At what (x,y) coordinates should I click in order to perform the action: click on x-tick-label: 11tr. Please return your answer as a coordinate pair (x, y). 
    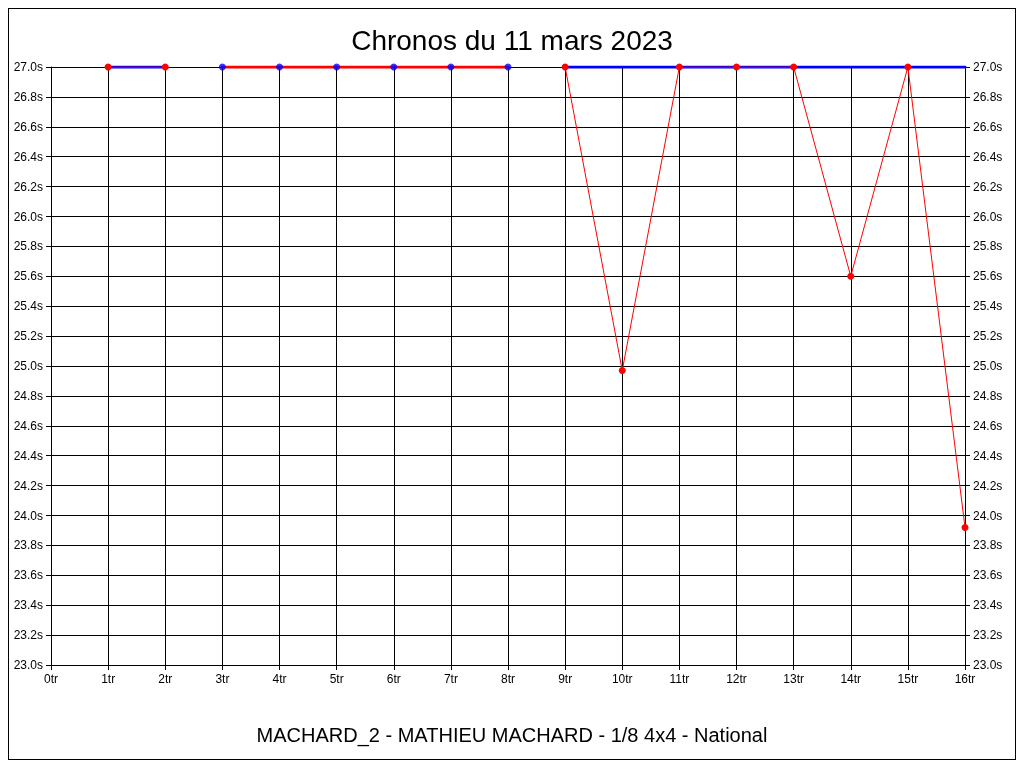
    Looking at the image, I should click on (679, 679).